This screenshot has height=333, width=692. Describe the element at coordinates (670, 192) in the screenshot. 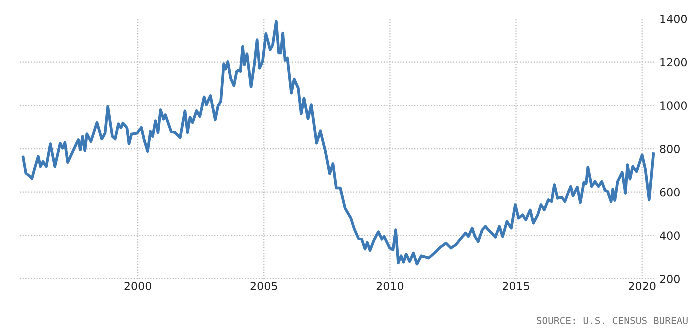

I see `y-tick-label: 600` at that location.